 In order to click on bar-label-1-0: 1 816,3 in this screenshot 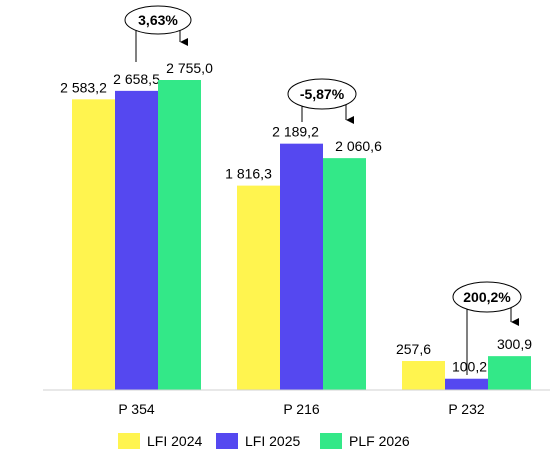, I will do `click(248, 174)`.